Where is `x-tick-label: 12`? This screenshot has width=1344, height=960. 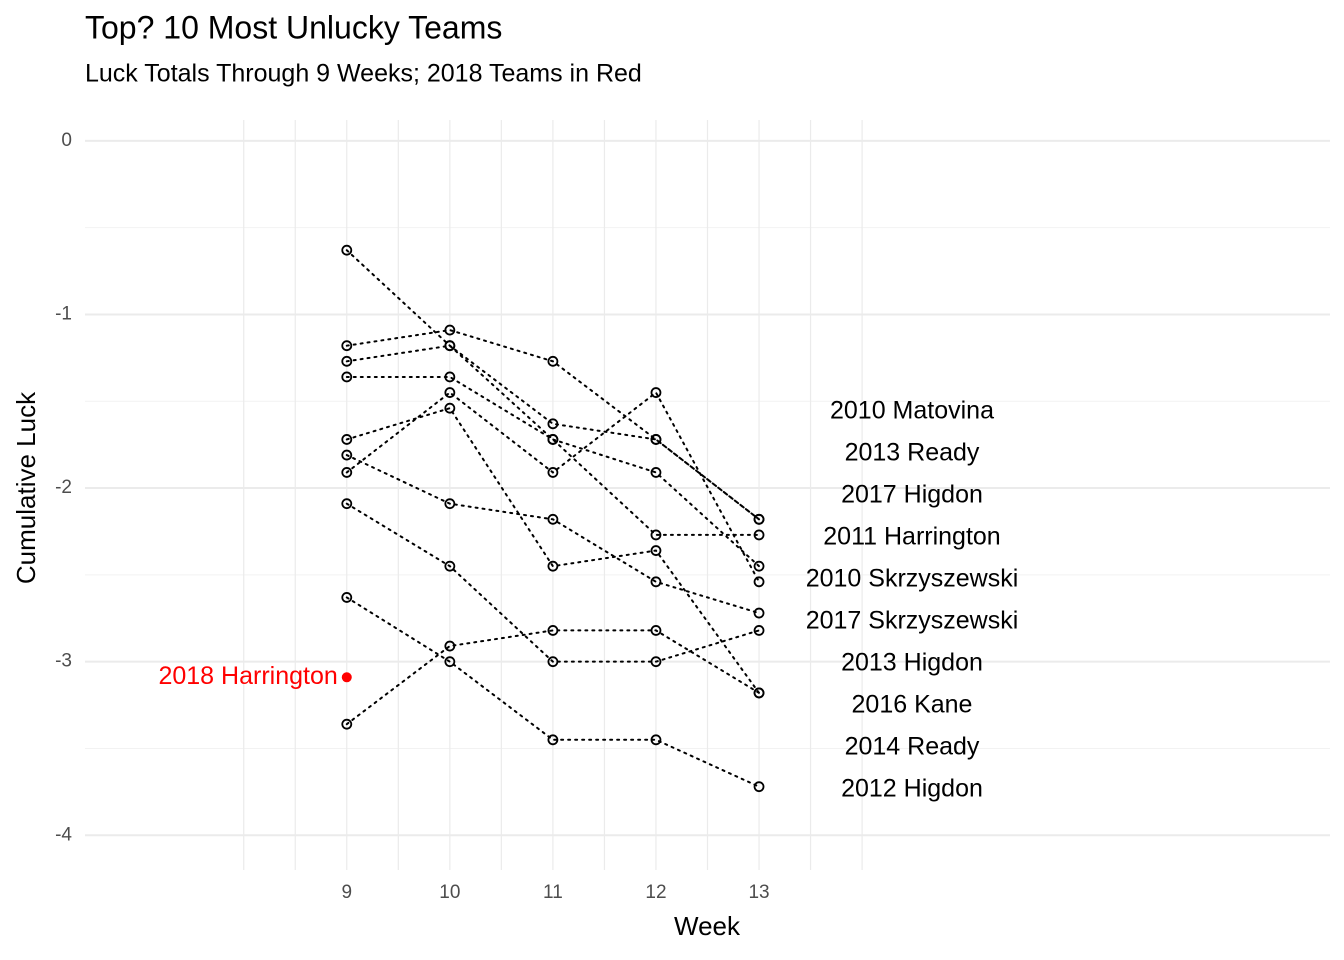
x-tick-label: 12 is located at coordinates (655, 892).